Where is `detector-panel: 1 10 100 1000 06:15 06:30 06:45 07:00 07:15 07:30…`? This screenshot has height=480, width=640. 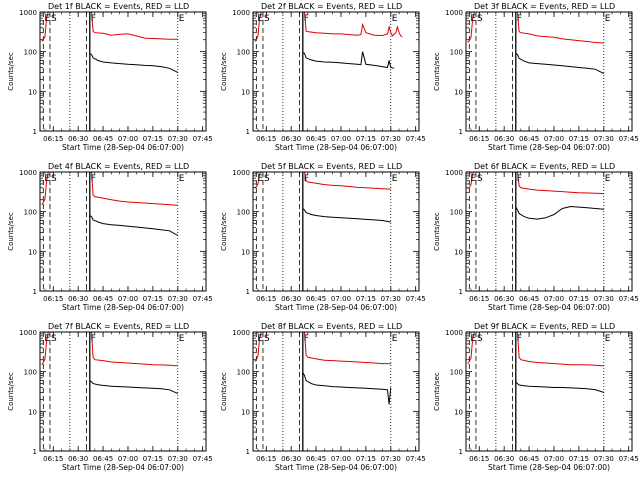
detector-panel: 1 10 100 1000 06:15 06:30 06:45 07:00 07:15 07:30… is located at coordinates (110, 397).